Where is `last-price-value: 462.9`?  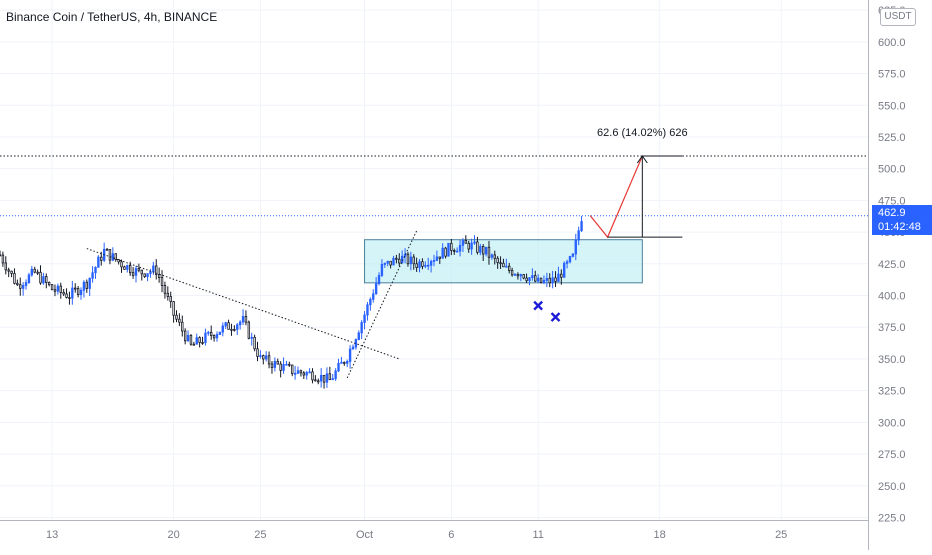 last-price-value: 462.9 is located at coordinates (892, 213).